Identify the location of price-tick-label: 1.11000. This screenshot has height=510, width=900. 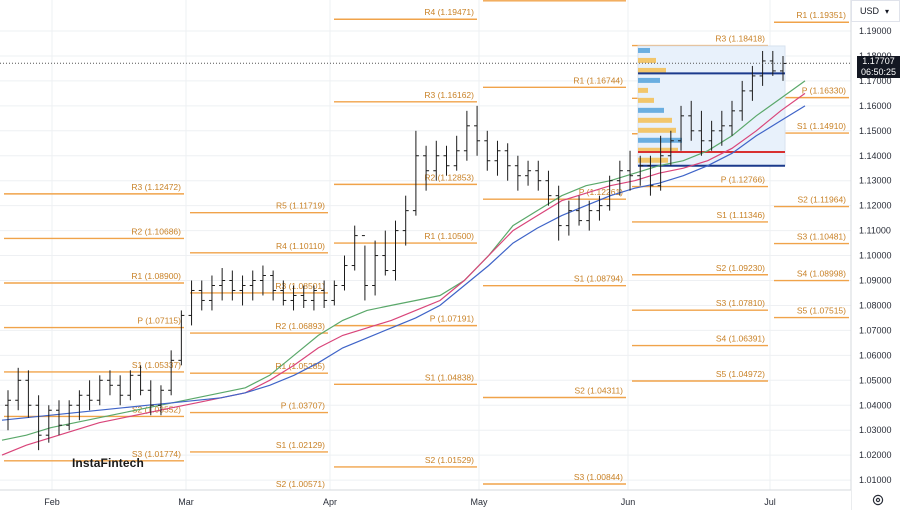
(875, 231).